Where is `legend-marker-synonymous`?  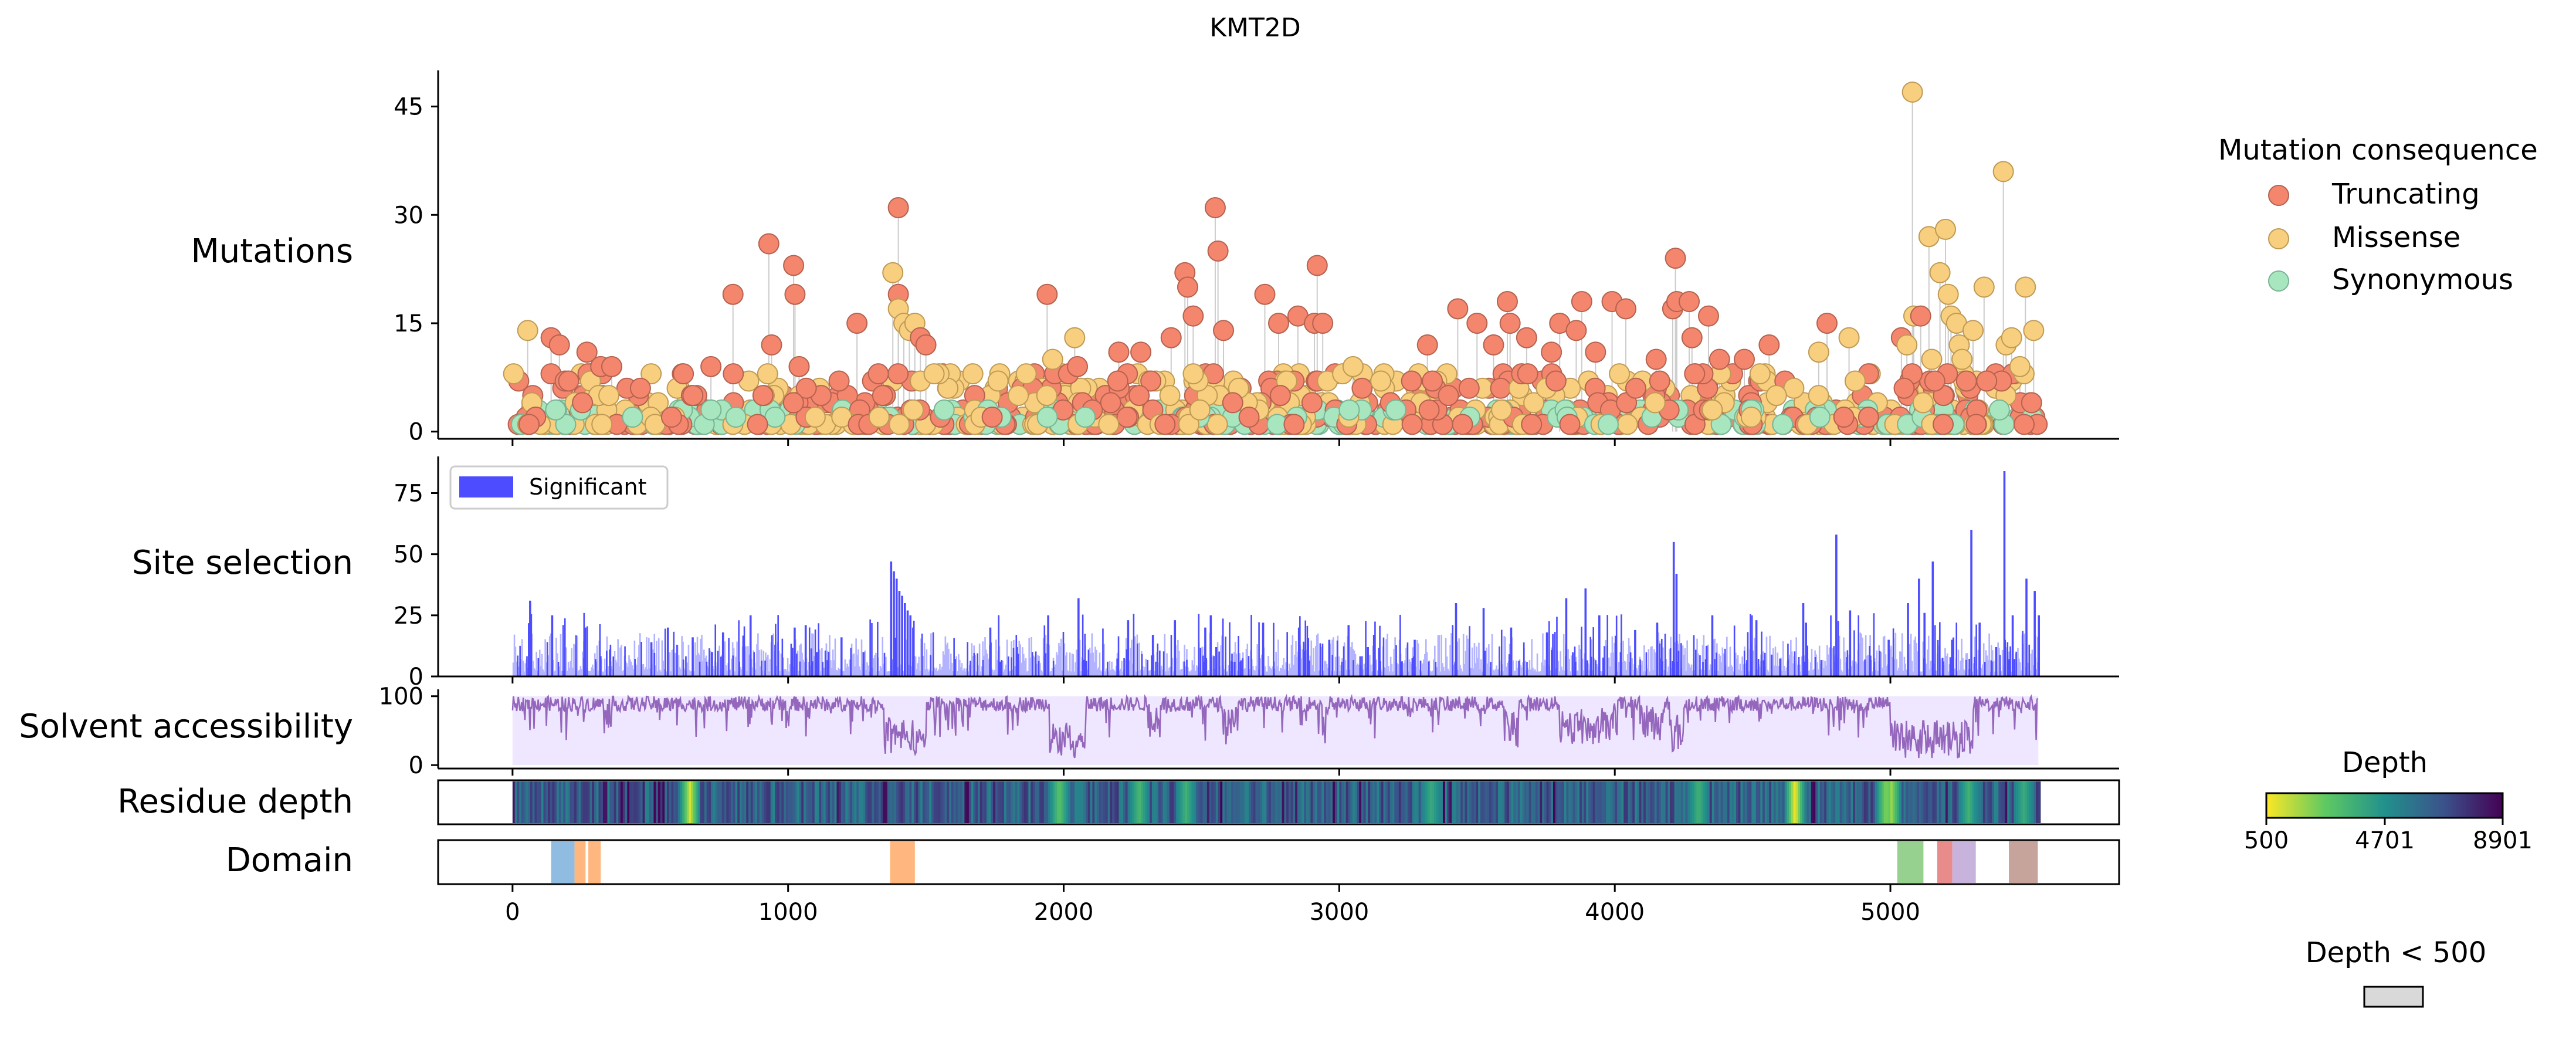
legend-marker-synonymous is located at coordinates (2278, 281).